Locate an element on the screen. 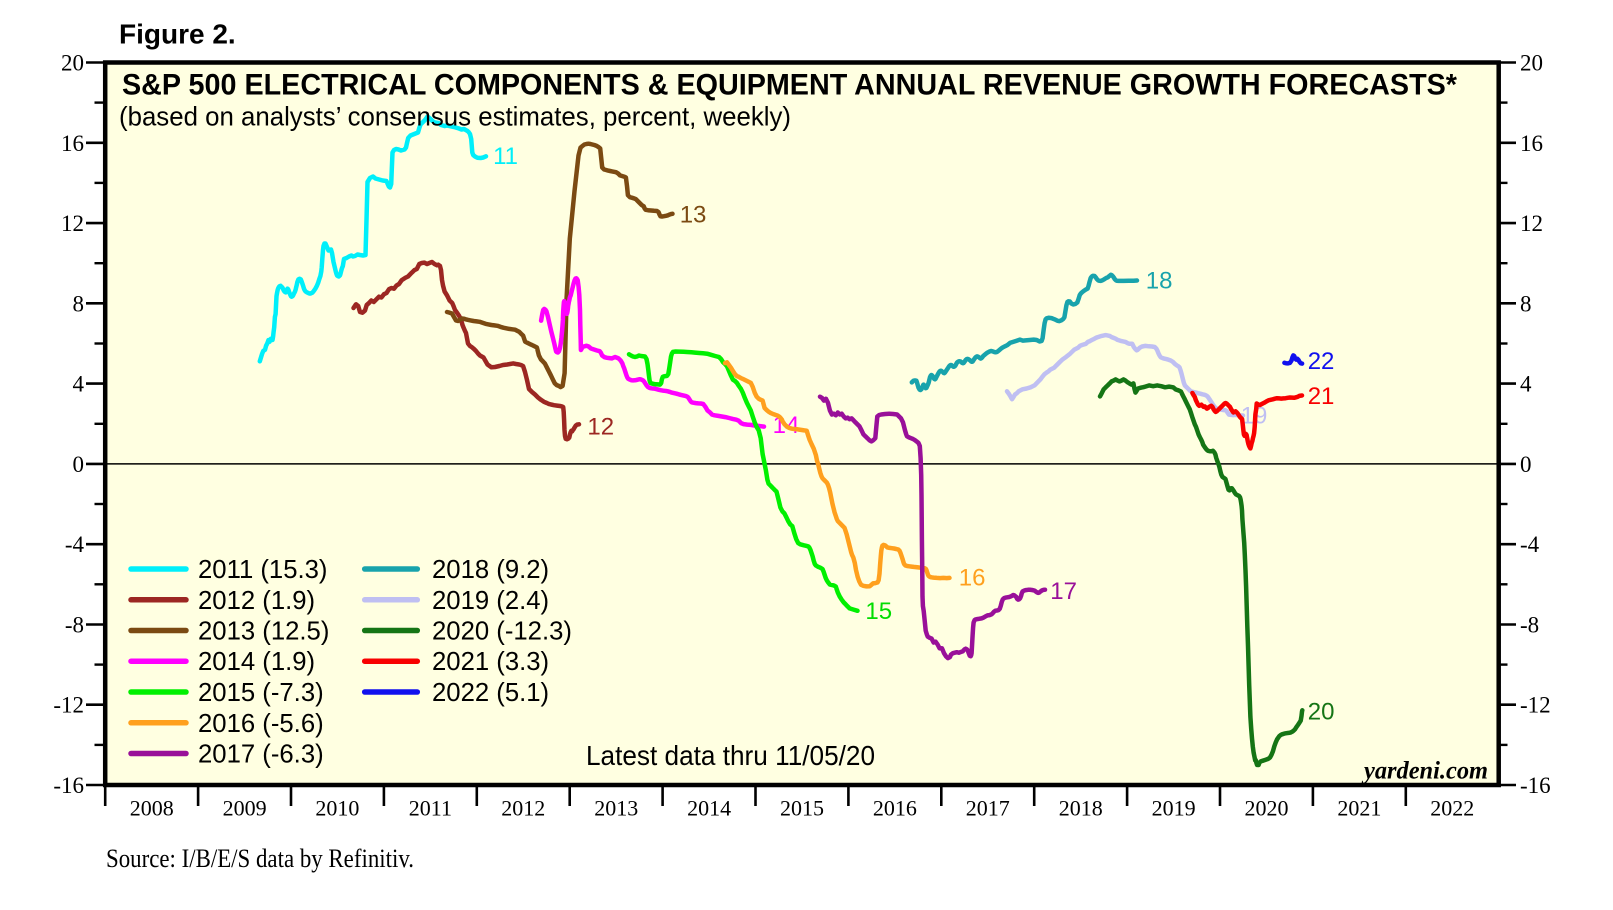  svg-text: 2015 is located at coordinates (802, 808).